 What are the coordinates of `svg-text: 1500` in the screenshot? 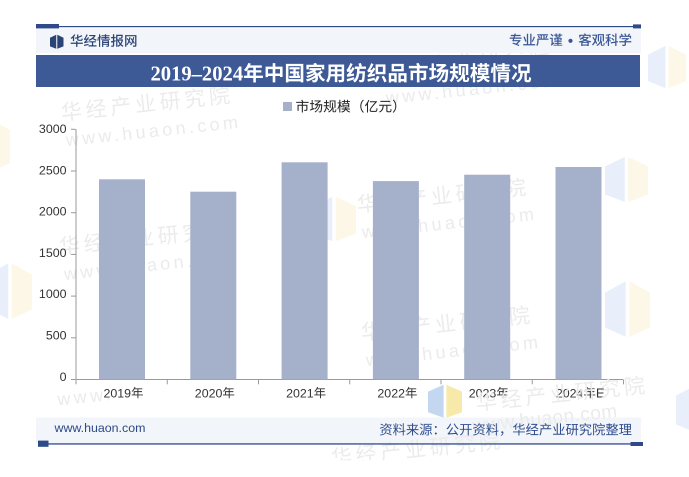 It's located at (53, 253).